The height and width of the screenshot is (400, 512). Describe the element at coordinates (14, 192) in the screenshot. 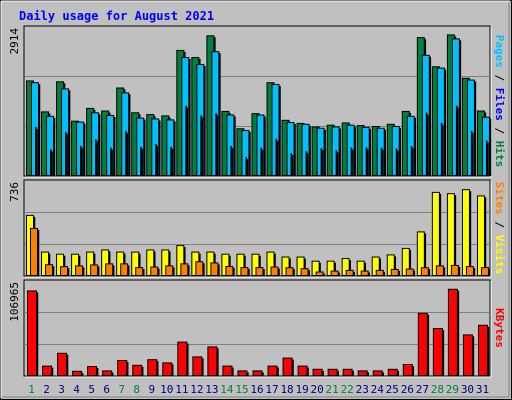

I see `visits-max-label: 736` at that location.